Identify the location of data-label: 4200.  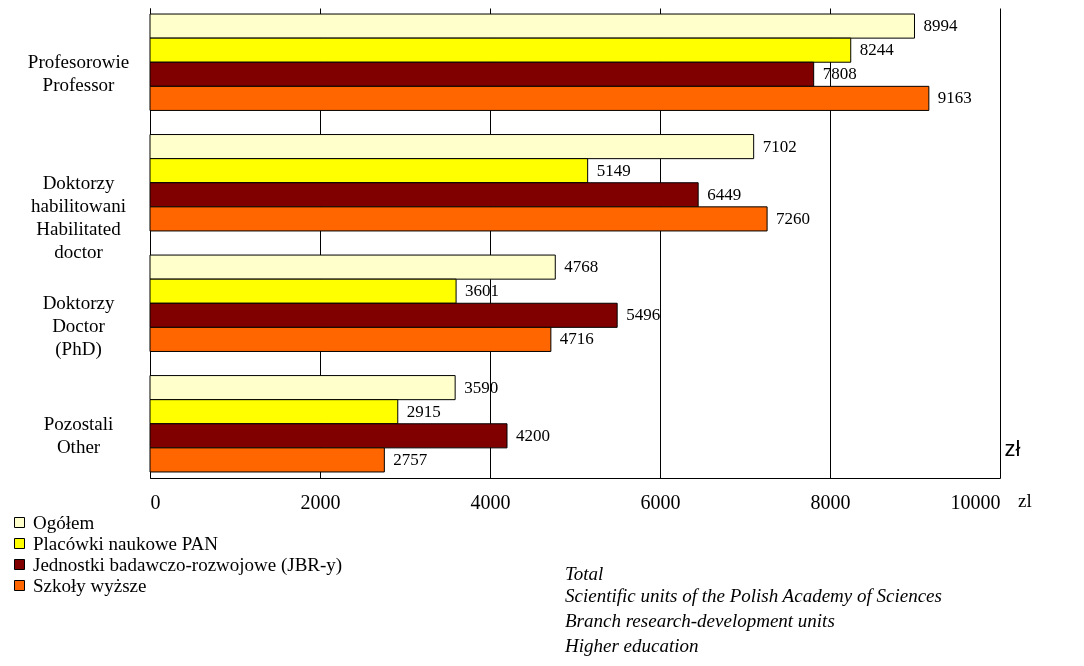
(533, 435).